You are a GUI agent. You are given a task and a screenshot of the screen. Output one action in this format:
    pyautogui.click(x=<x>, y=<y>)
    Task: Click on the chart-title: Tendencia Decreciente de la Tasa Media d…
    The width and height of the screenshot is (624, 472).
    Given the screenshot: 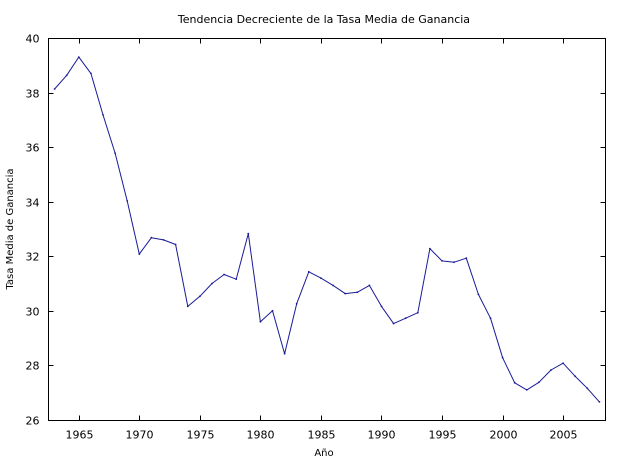 What is the action you would take?
    pyautogui.click(x=323, y=19)
    